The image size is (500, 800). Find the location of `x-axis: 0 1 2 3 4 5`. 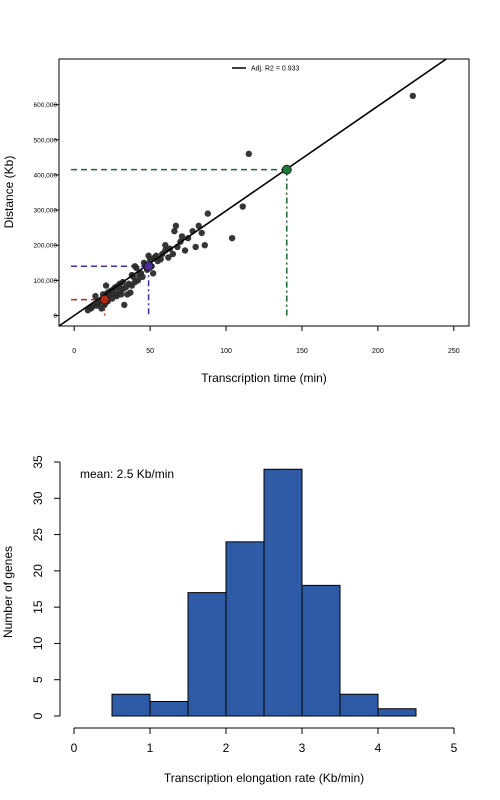

x-axis: 0 1 2 3 4 5 is located at coordinates (264, 741).